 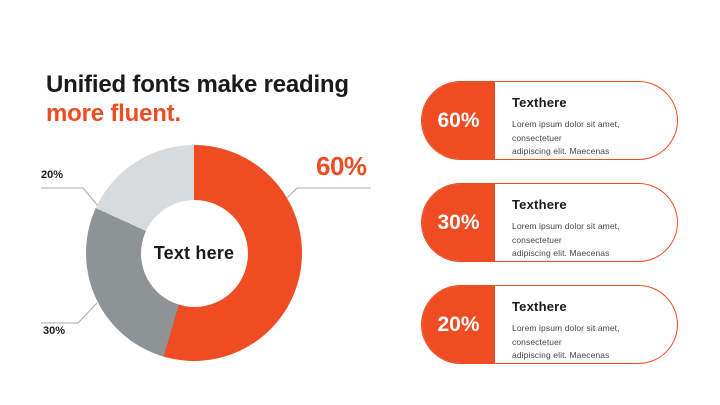 What do you see at coordinates (458, 120) in the screenshot?
I see `stat-card-percent: 60%` at bounding box center [458, 120].